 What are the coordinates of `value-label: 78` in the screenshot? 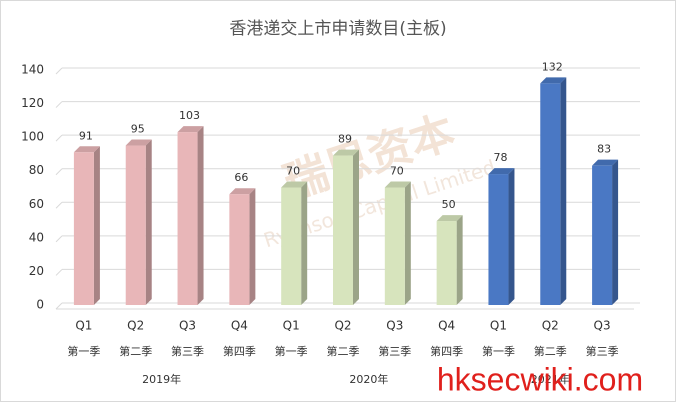 It's located at (500, 157).